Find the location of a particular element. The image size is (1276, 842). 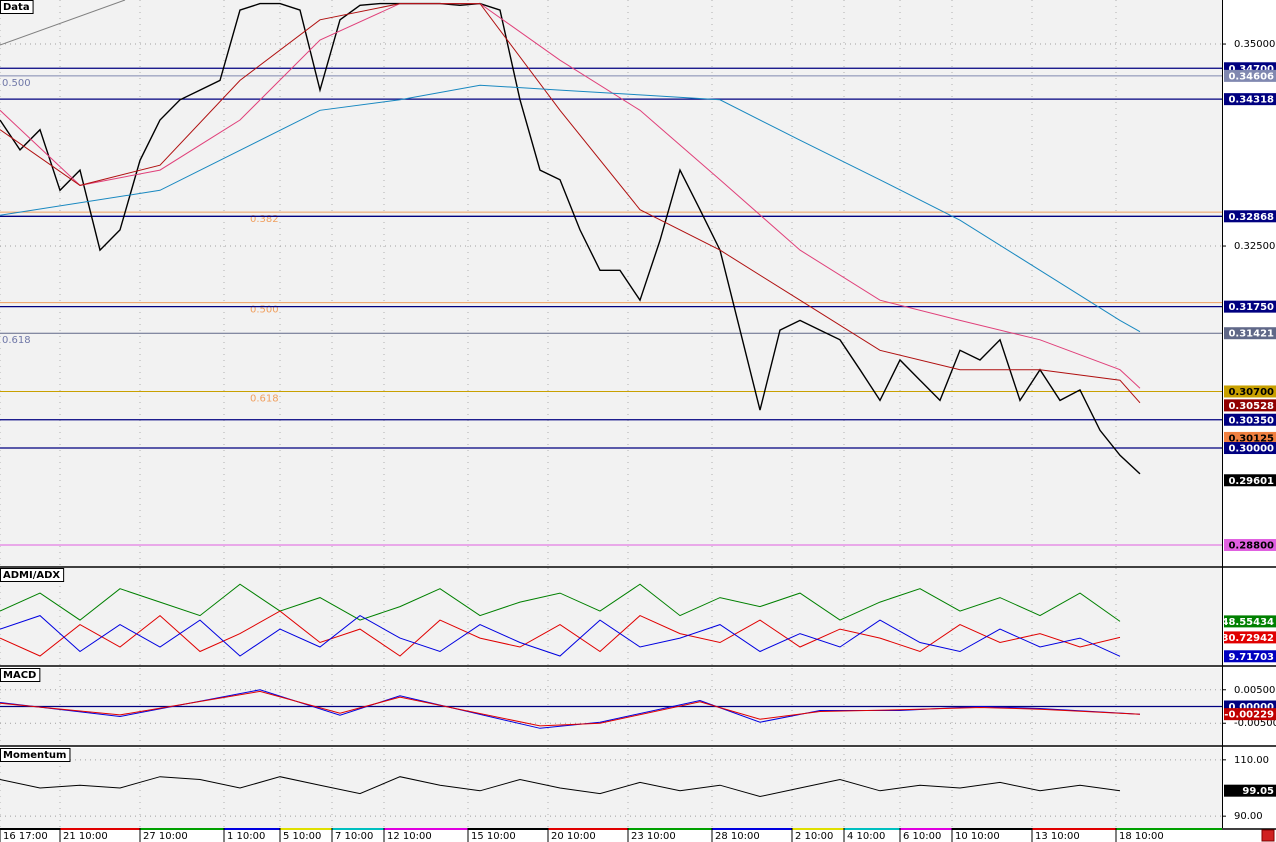

price-tag-label: 0.30700 is located at coordinates (1251, 392).